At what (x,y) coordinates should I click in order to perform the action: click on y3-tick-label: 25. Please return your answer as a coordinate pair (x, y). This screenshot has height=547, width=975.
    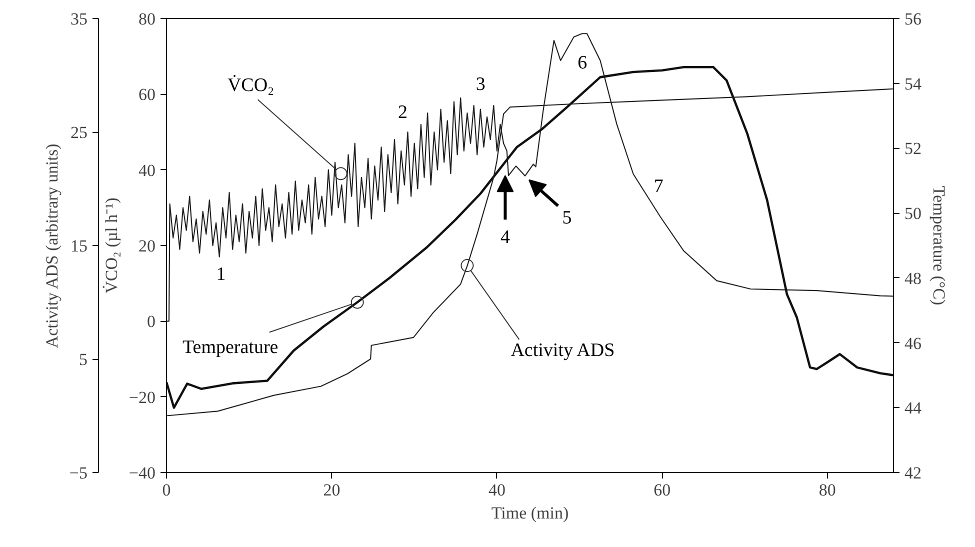
    Looking at the image, I should click on (79, 132).